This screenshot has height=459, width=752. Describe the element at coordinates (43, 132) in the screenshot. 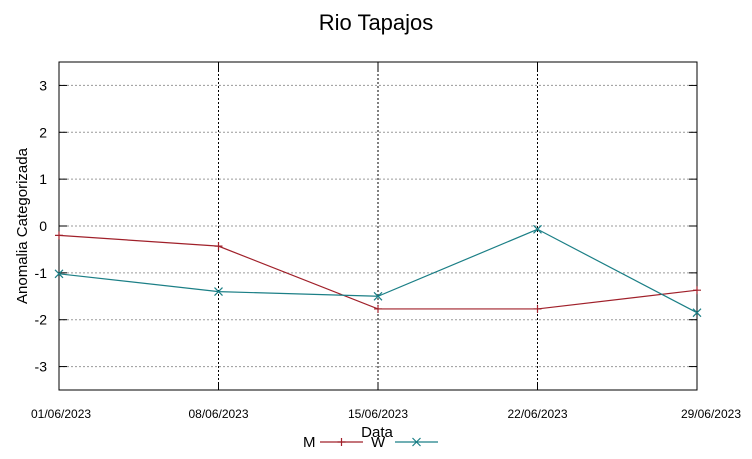

I see `y-tick-label: 2` at that location.